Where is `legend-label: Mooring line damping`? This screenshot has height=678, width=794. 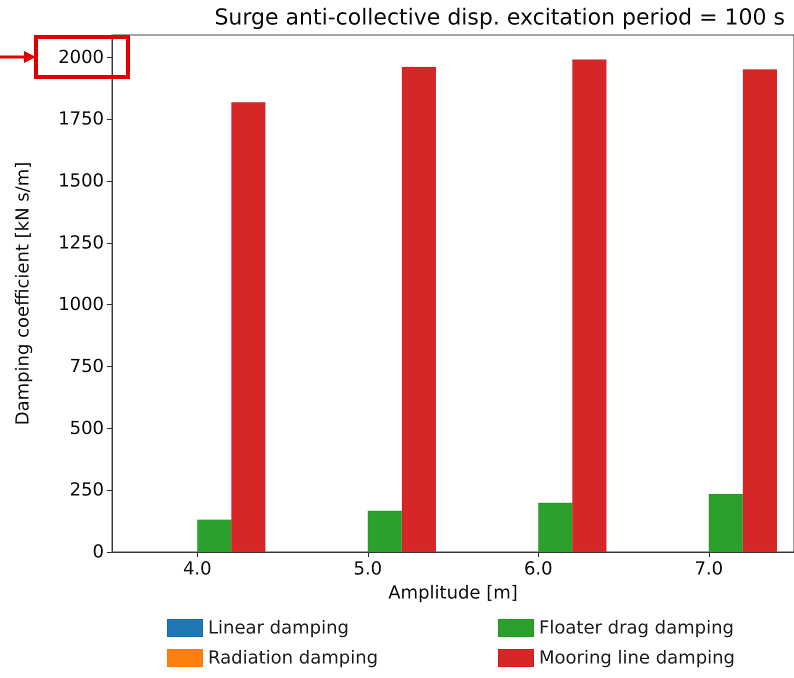 legend-label: Mooring line damping is located at coordinates (637, 658).